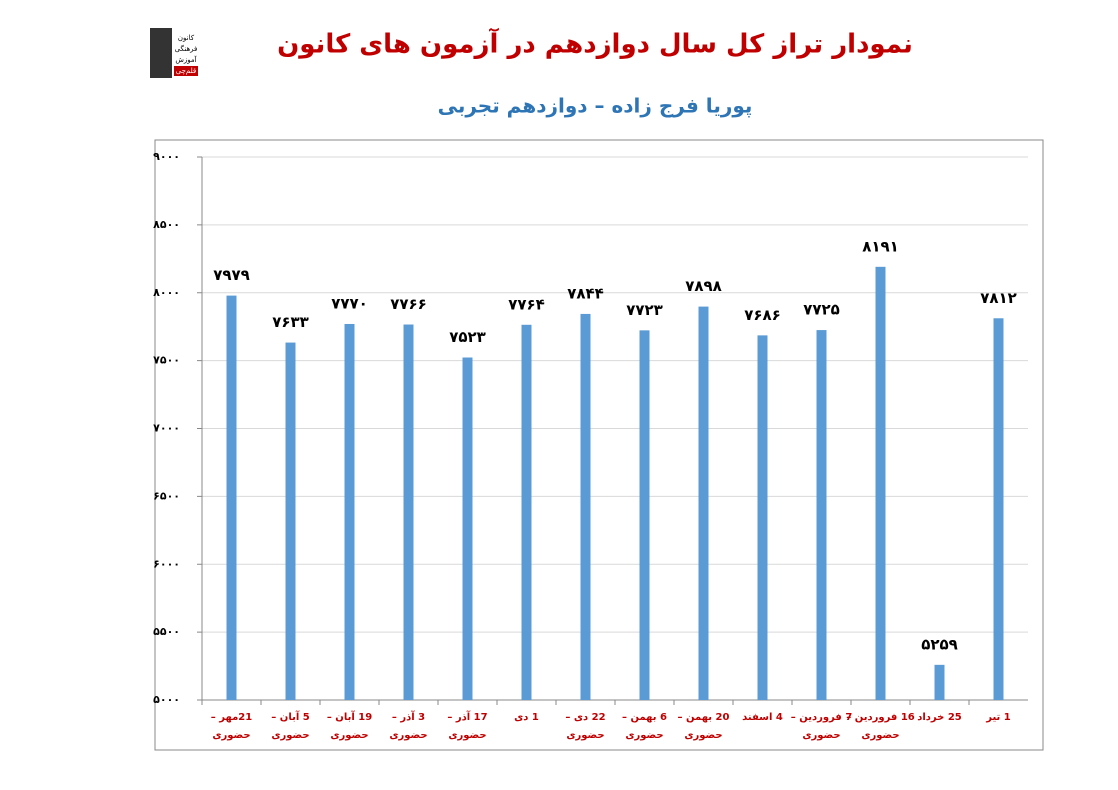 This screenshot has height=790, width=1118. What do you see at coordinates (408, 304) in the screenshot?
I see `data-label: ۷۷۶۶` at bounding box center [408, 304].